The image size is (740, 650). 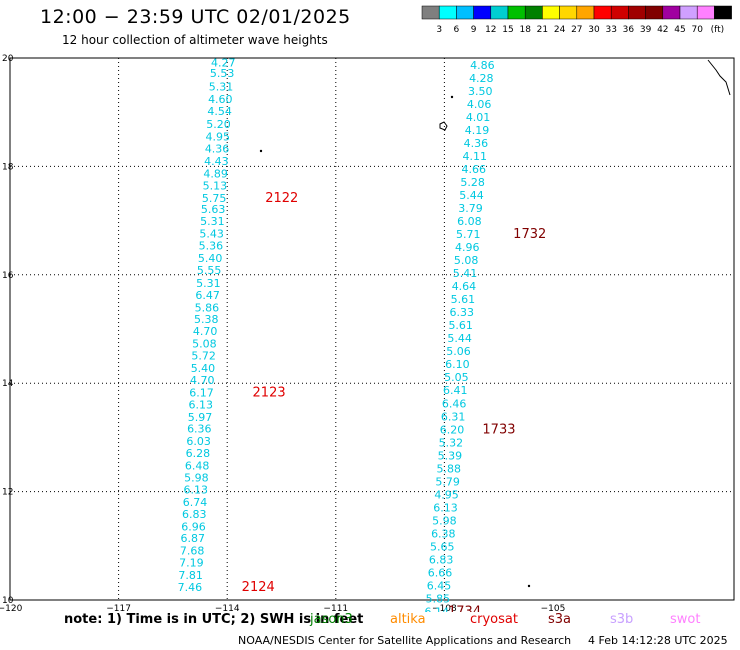 What do you see at coordinates (718, 30) in the screenshot?
I see `color-scale-unit: (ft)` at bounding box center [718, 30].